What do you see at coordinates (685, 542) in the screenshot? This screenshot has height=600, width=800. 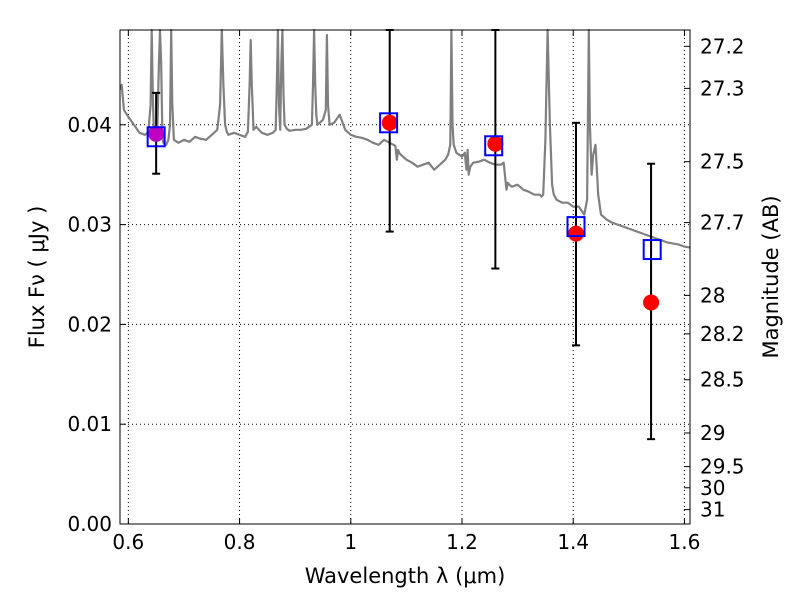 I see `x-tick-label: 1.6` at bounding box center [685, 542].